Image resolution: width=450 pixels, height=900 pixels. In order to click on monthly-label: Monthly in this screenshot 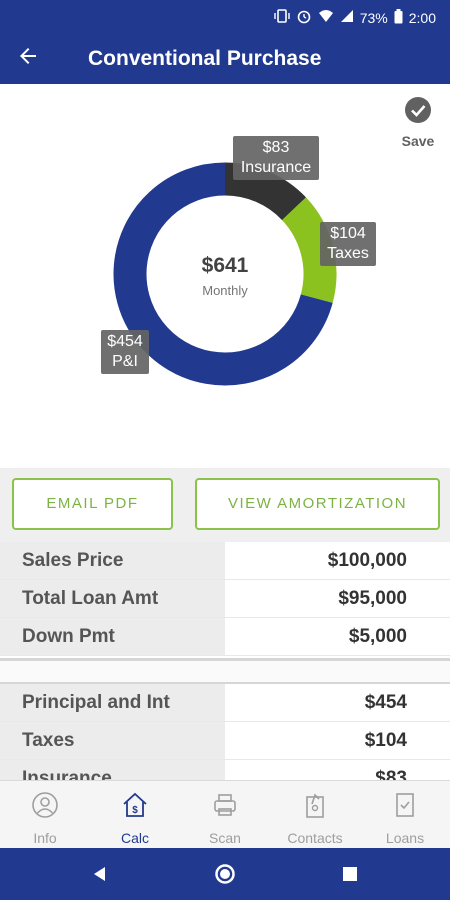, I will do `click(225, 290)`.